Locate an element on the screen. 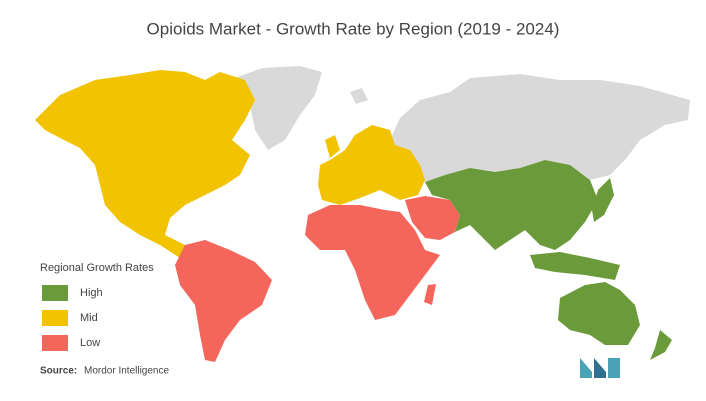  middle-east is located at coordinates (432, 218).